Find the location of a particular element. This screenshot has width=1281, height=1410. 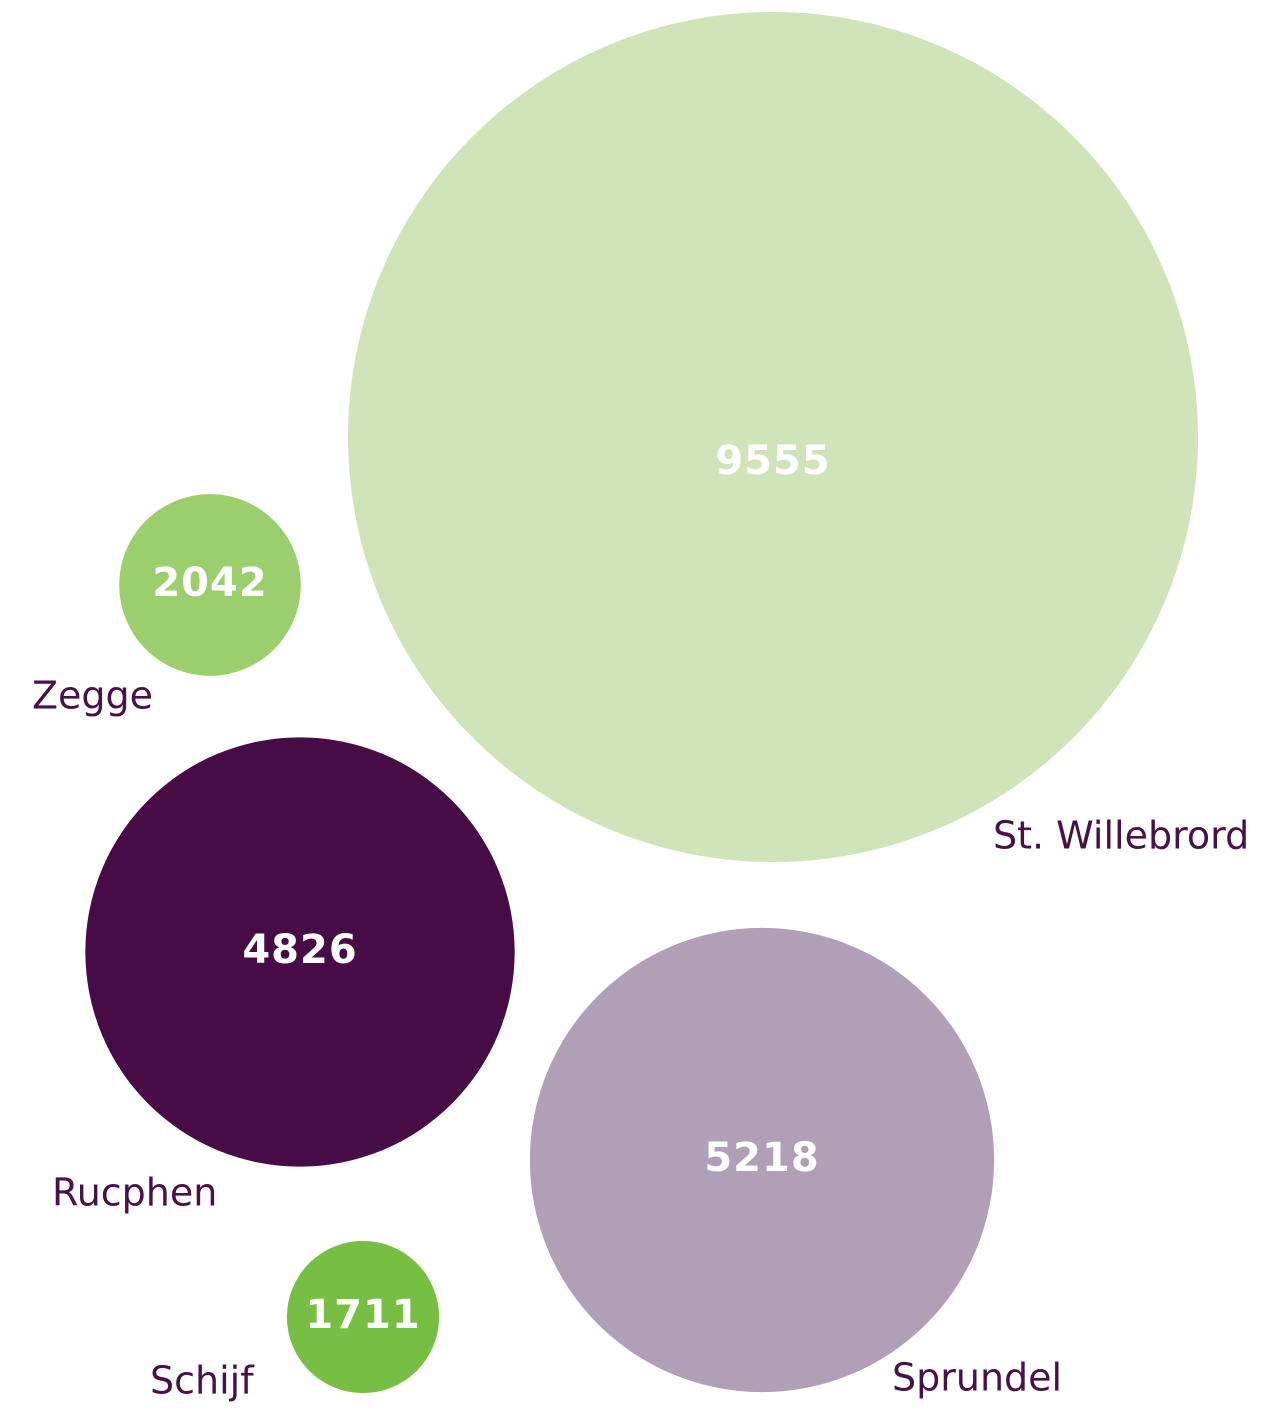

value-label: 2042 is located at coordinates (209, 583).